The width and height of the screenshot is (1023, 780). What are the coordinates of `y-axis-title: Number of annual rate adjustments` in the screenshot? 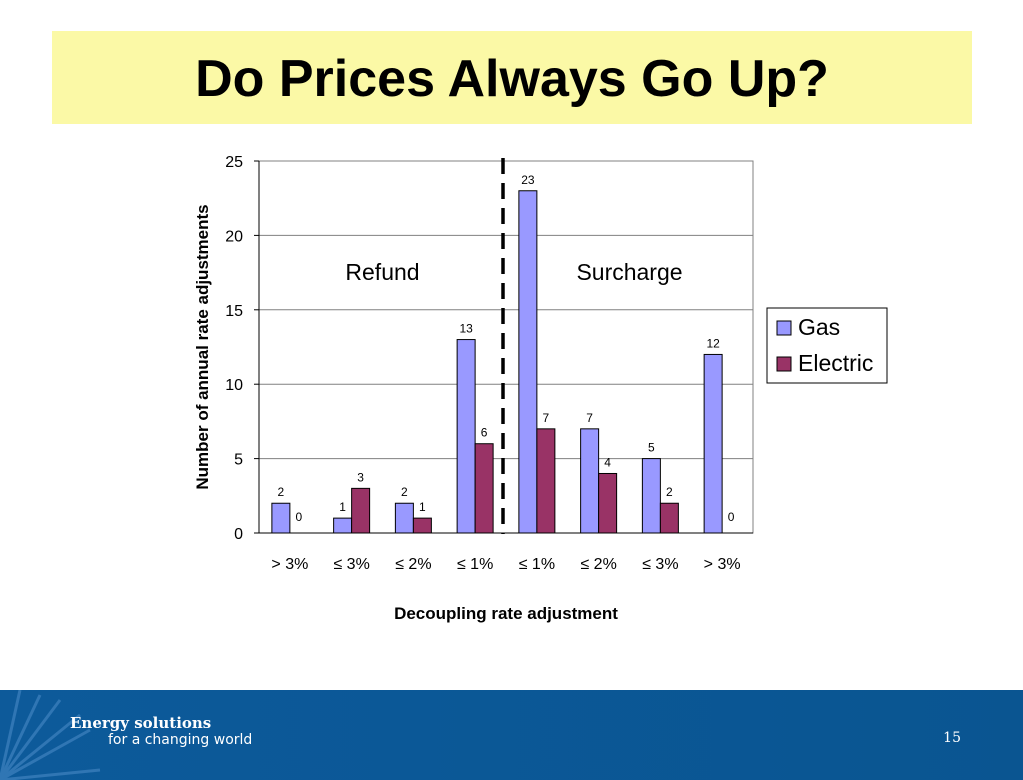 It's located at (202, 346).